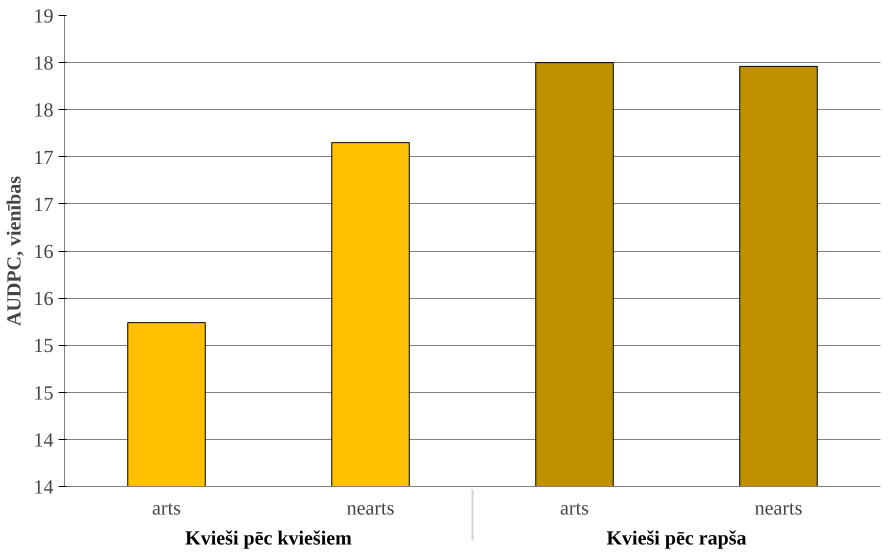 The width and height of the screenshot is (890, 557). I want to click on y-axis-title: AUDPC, vienības, so click(15, 251).